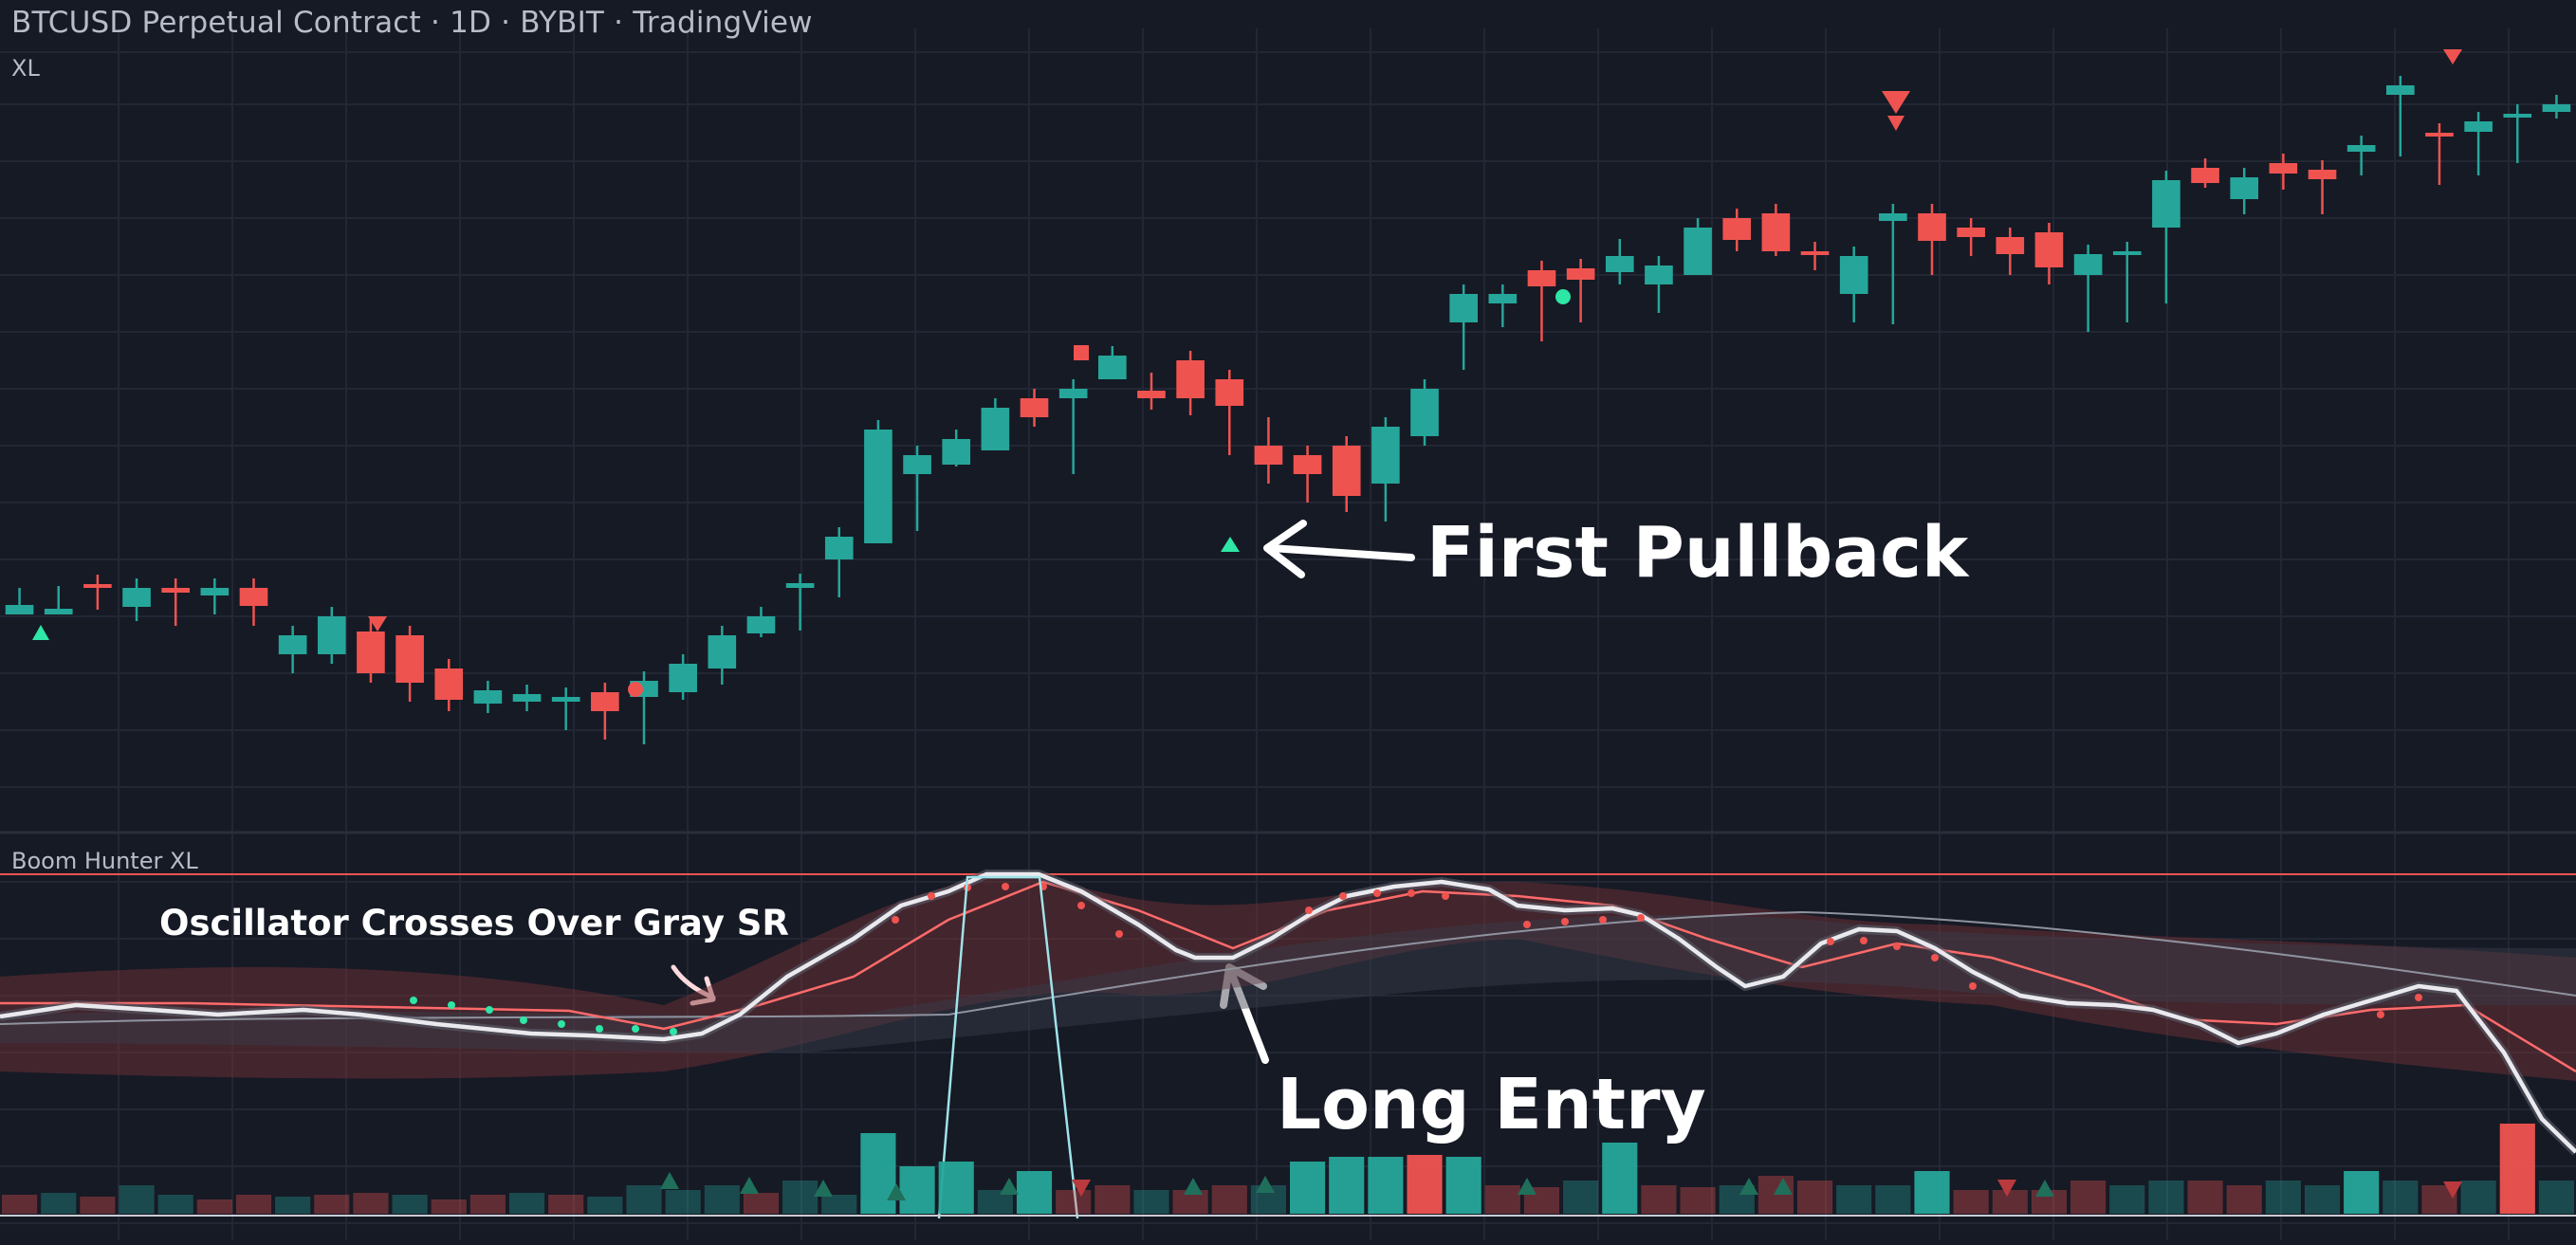 Image resolution: width=2576 pixels, height=1245 pixels. I want to click on oscillator-pane-label: Boom Hunter XL, so click(104, 861).